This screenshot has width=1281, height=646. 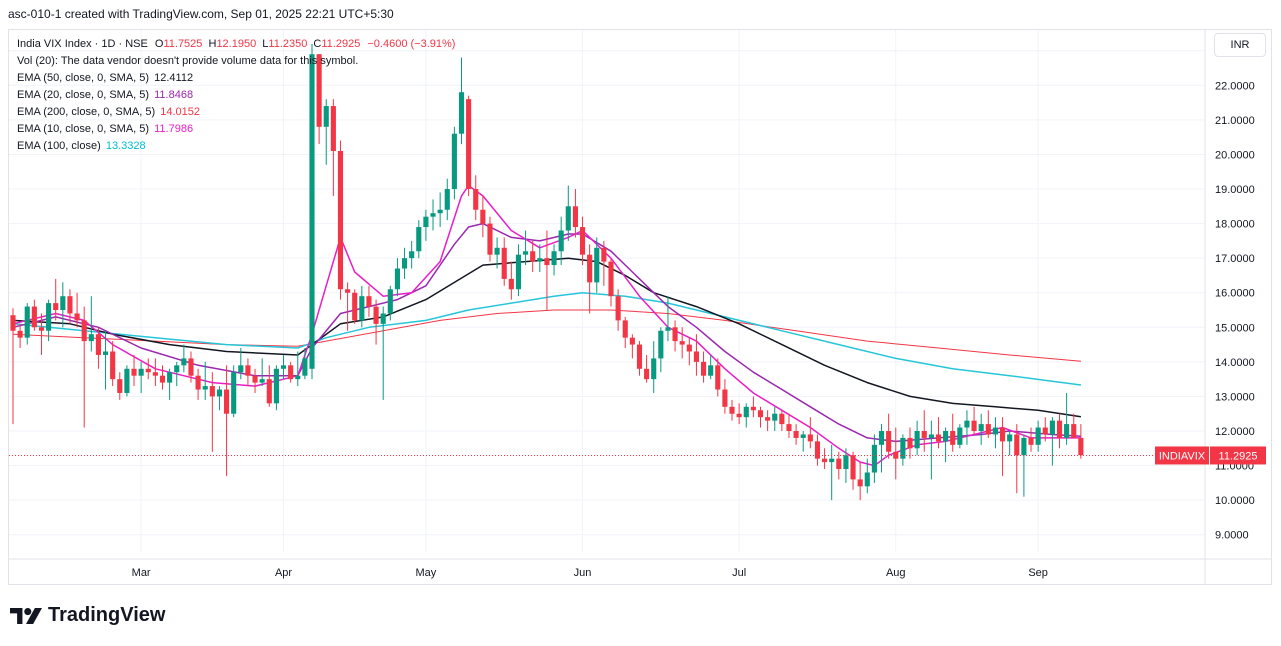 I want to click on indicator-row: EMA (10, close, 0, SMA, 5) 11.7986, so click(x=236, y=129).